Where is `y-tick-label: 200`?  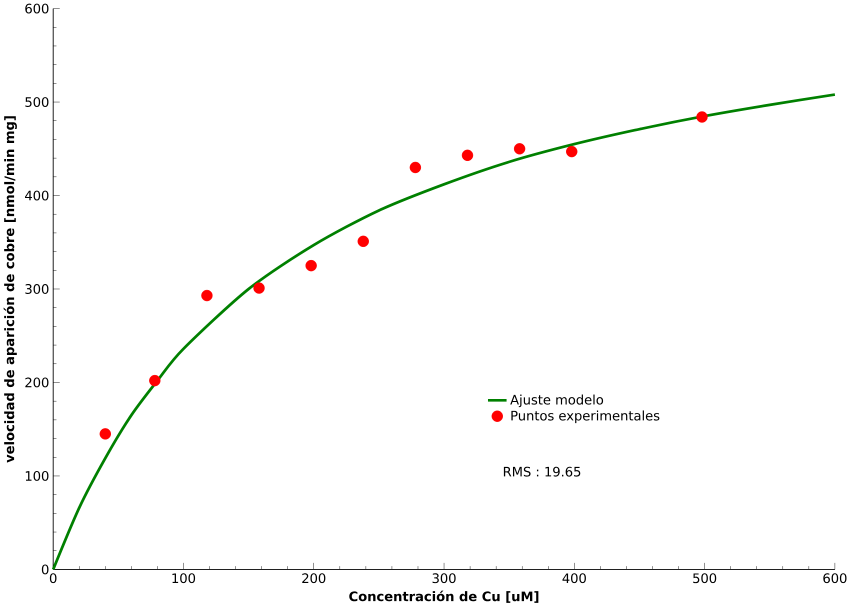
y-tick-label: 200 is located at coordinates (36, 382).